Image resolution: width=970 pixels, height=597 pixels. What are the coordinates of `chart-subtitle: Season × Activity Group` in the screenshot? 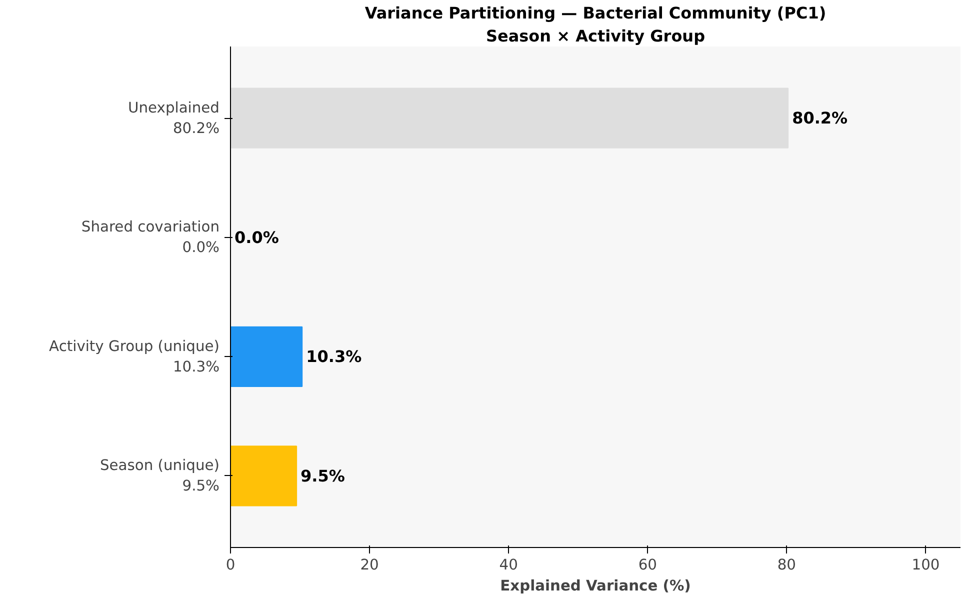 It's located at (596, 36).